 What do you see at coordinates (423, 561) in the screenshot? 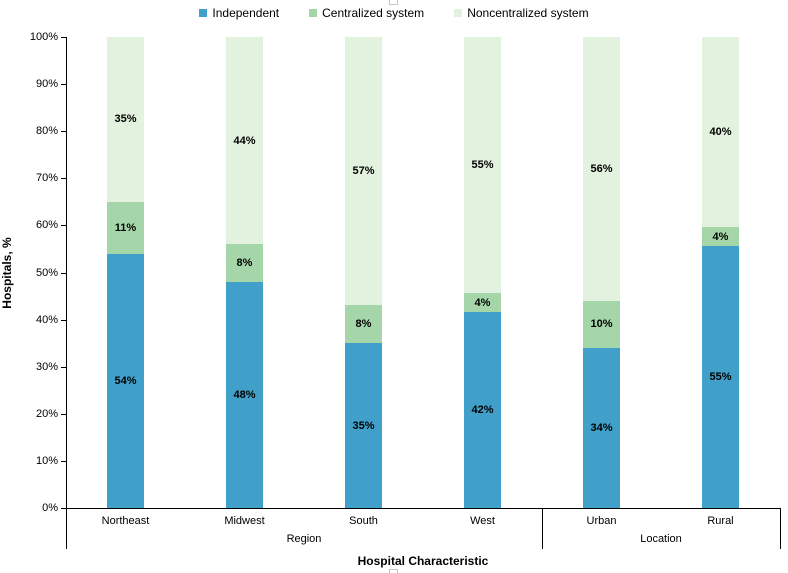
I see `x-axis-title: Hospital Characteristic` at bounding box center [423, 561].